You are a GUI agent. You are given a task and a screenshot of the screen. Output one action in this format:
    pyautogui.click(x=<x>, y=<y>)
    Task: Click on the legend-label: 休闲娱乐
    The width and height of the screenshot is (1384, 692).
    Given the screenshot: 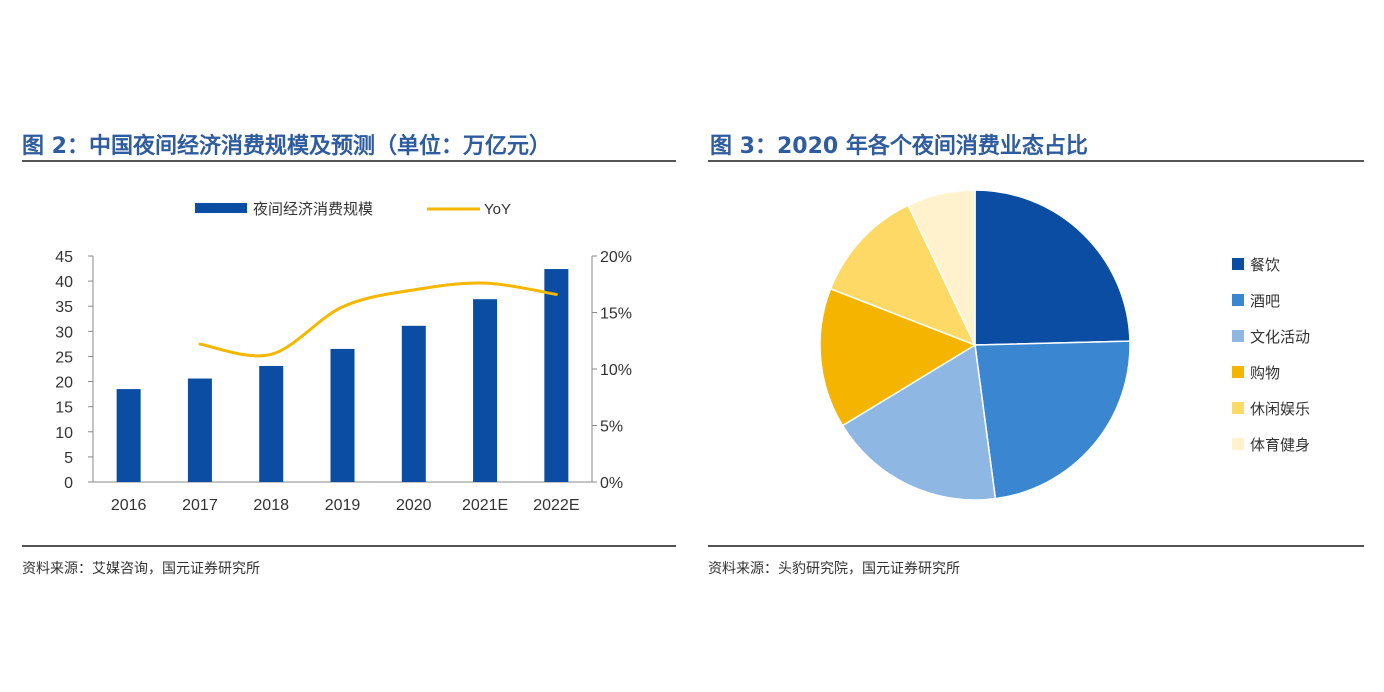 What is the action you would take?
    pyautogui.click(x=1280, y=409)
    